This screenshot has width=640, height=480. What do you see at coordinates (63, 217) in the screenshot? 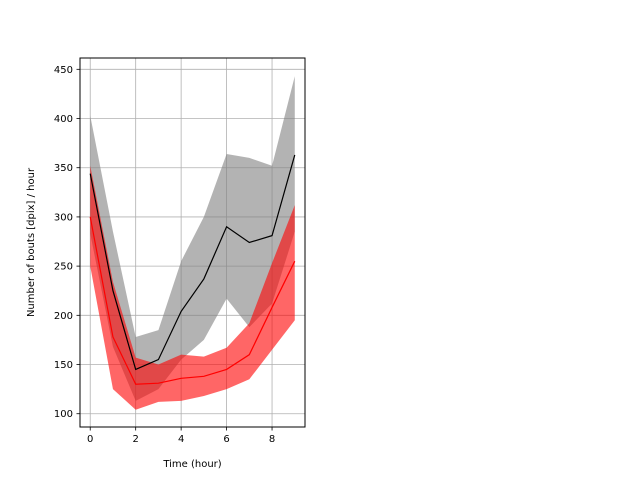
I see `y-tick-label: 300` at bounding box center [63, 217].